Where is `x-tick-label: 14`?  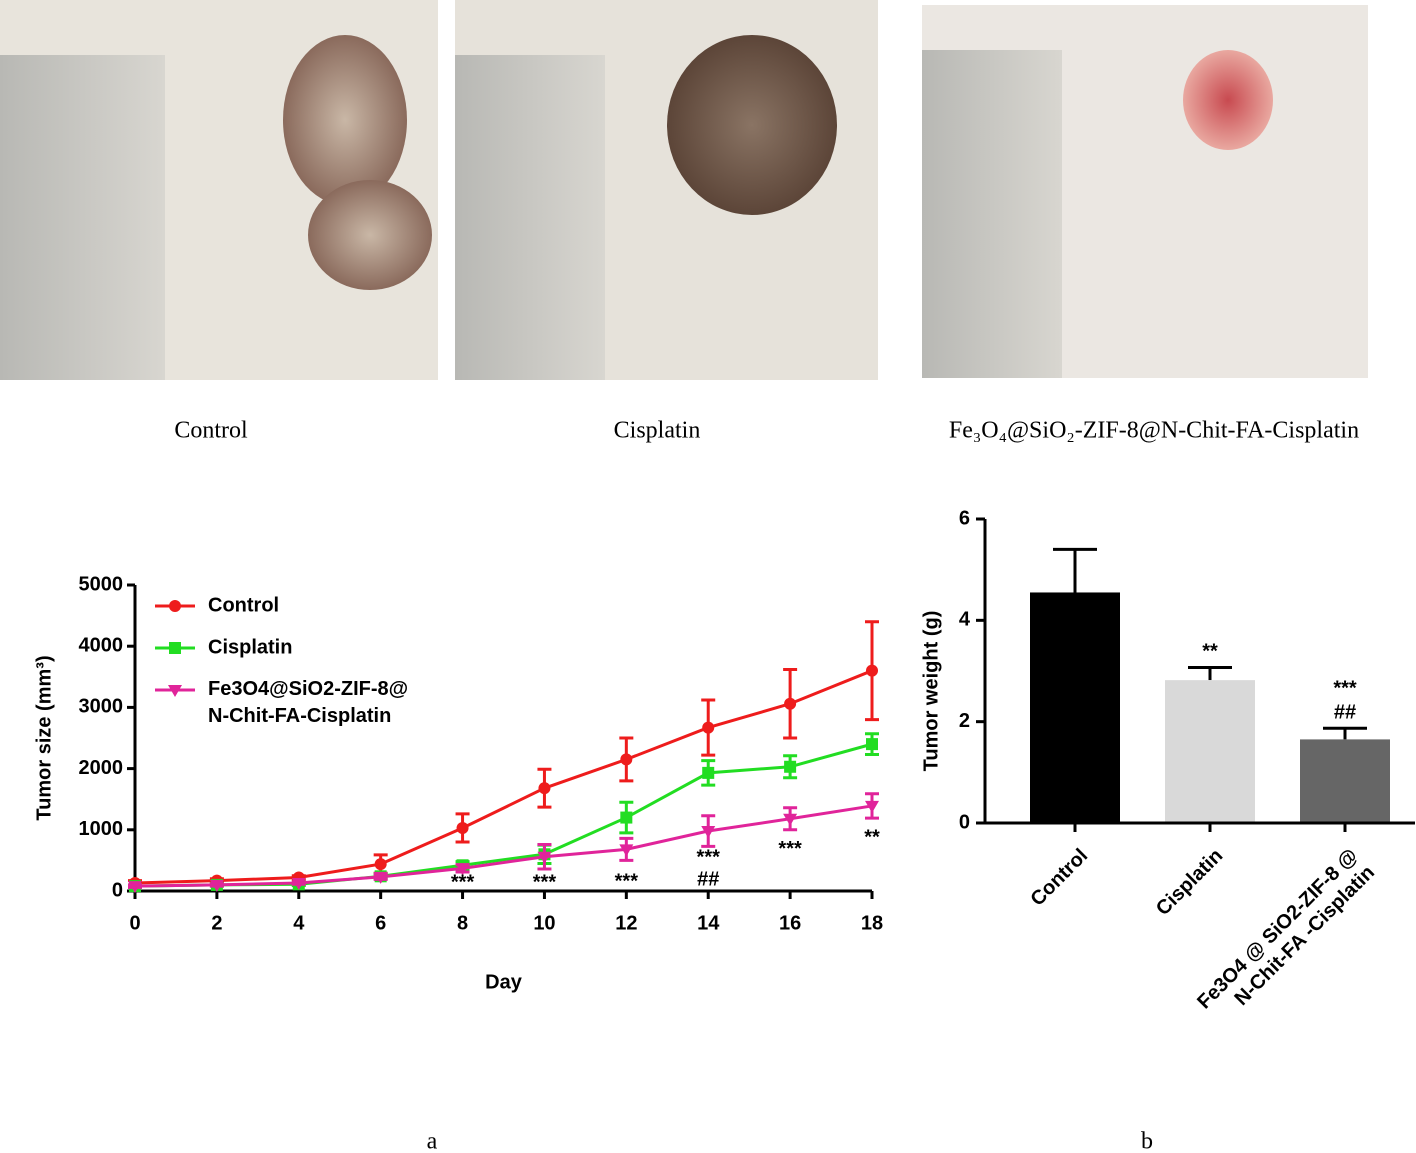 x-tick-label: 14 is located at coordinates (708, 923).